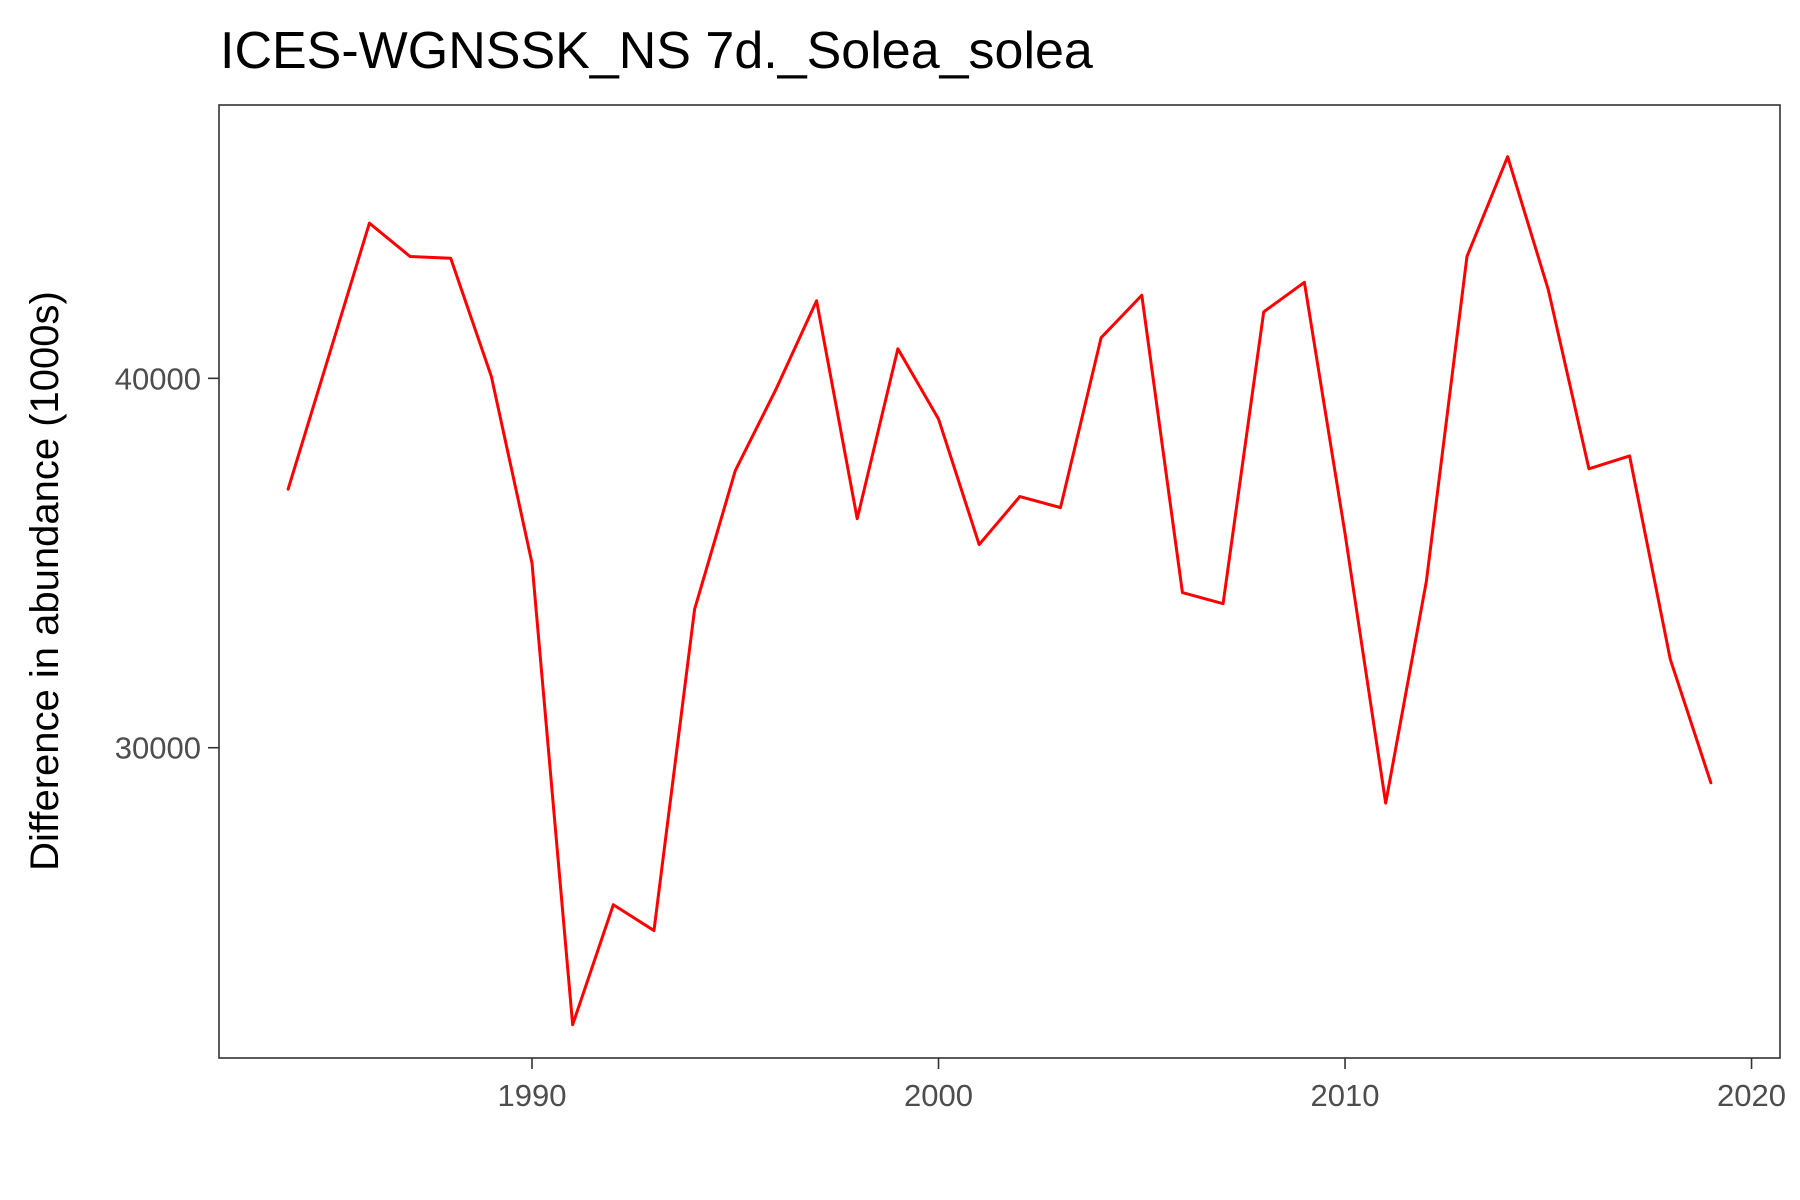 The height and width of the screenshot is (1200, 1800). What do you see at coordinates (158, 378) in the screenshot?
I see `y-tick-label: 40000` at bounding box center [158, 378].